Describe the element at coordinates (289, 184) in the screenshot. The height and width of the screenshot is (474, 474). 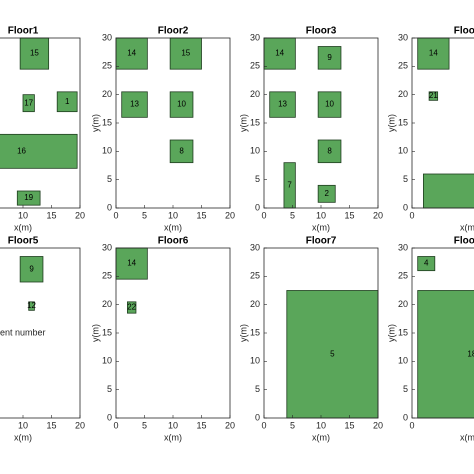
I see `room-label: 7` at that location.